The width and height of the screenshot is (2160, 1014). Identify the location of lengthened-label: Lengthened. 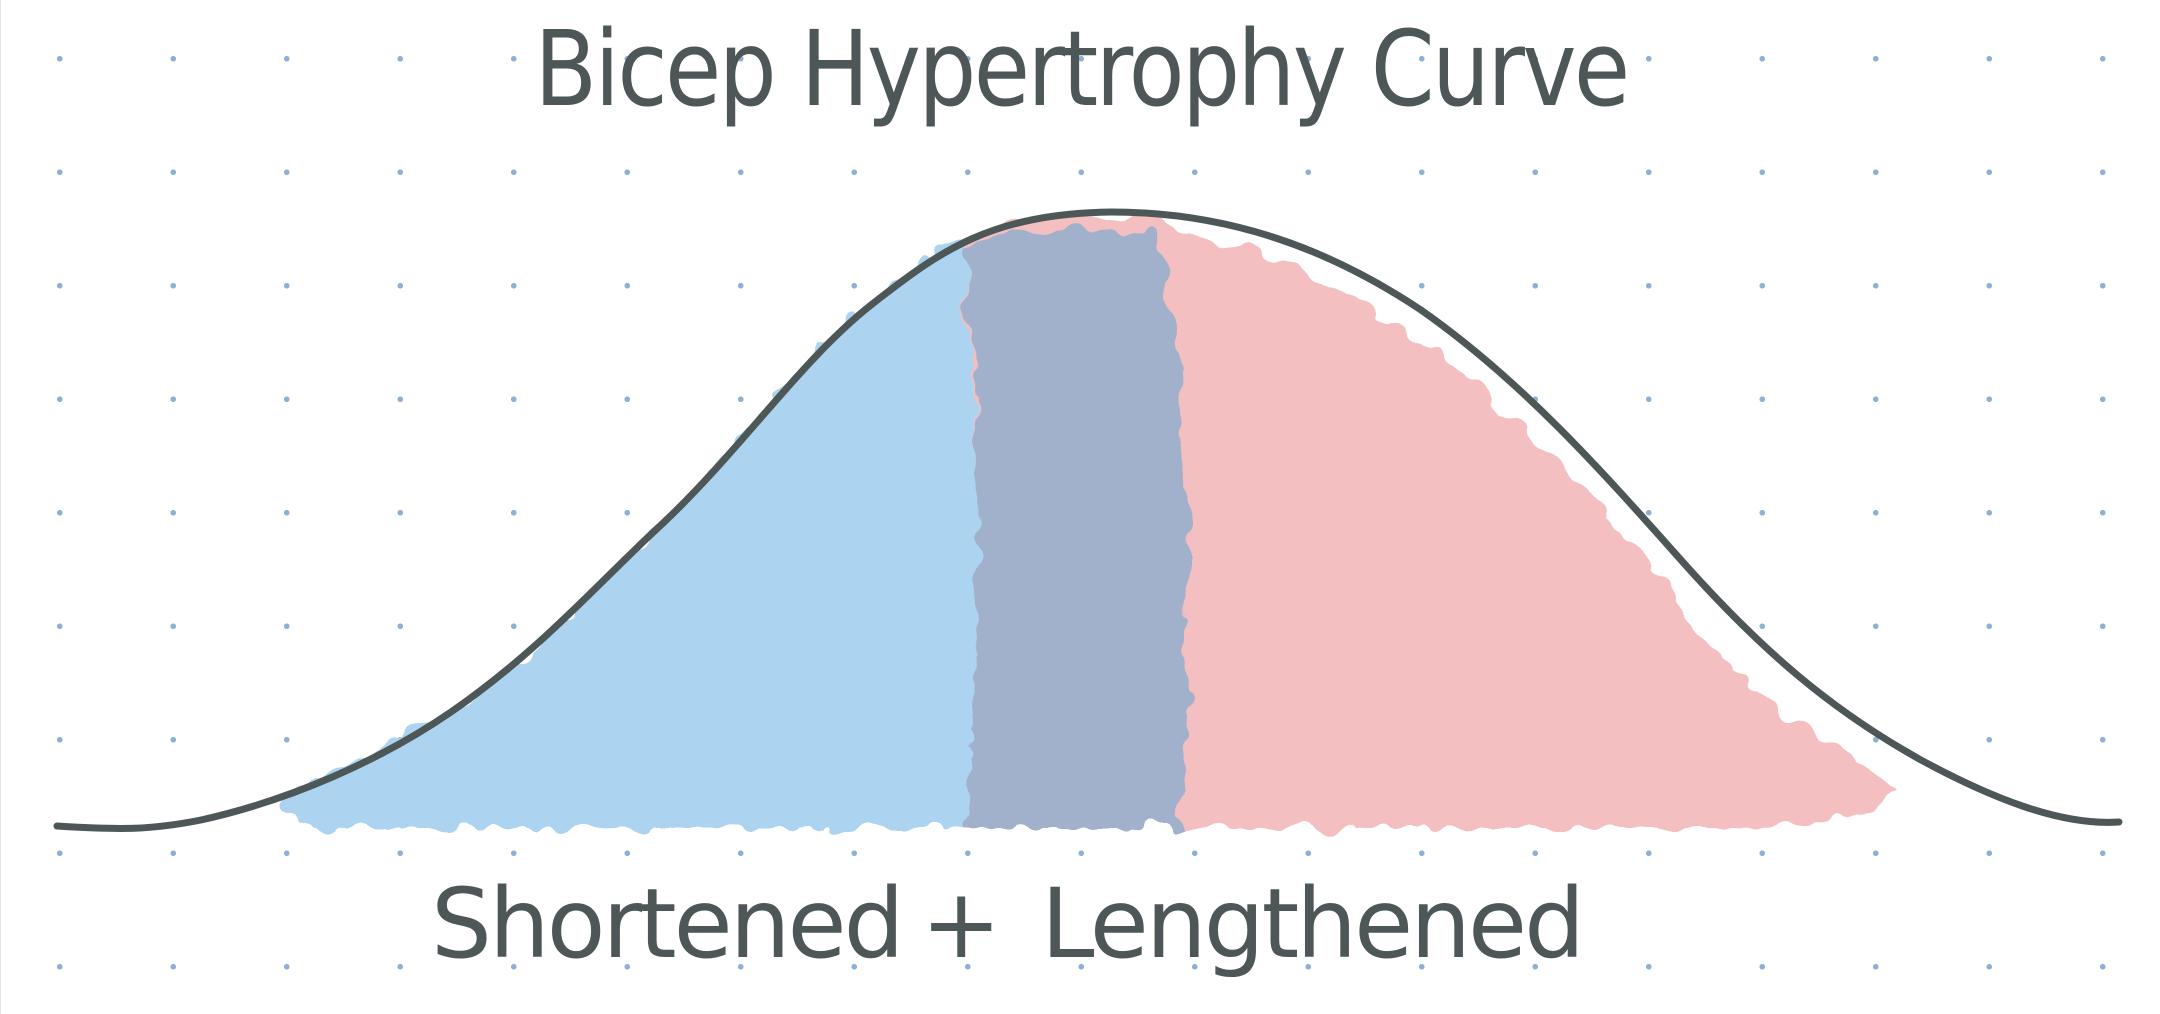
(1313, 924).